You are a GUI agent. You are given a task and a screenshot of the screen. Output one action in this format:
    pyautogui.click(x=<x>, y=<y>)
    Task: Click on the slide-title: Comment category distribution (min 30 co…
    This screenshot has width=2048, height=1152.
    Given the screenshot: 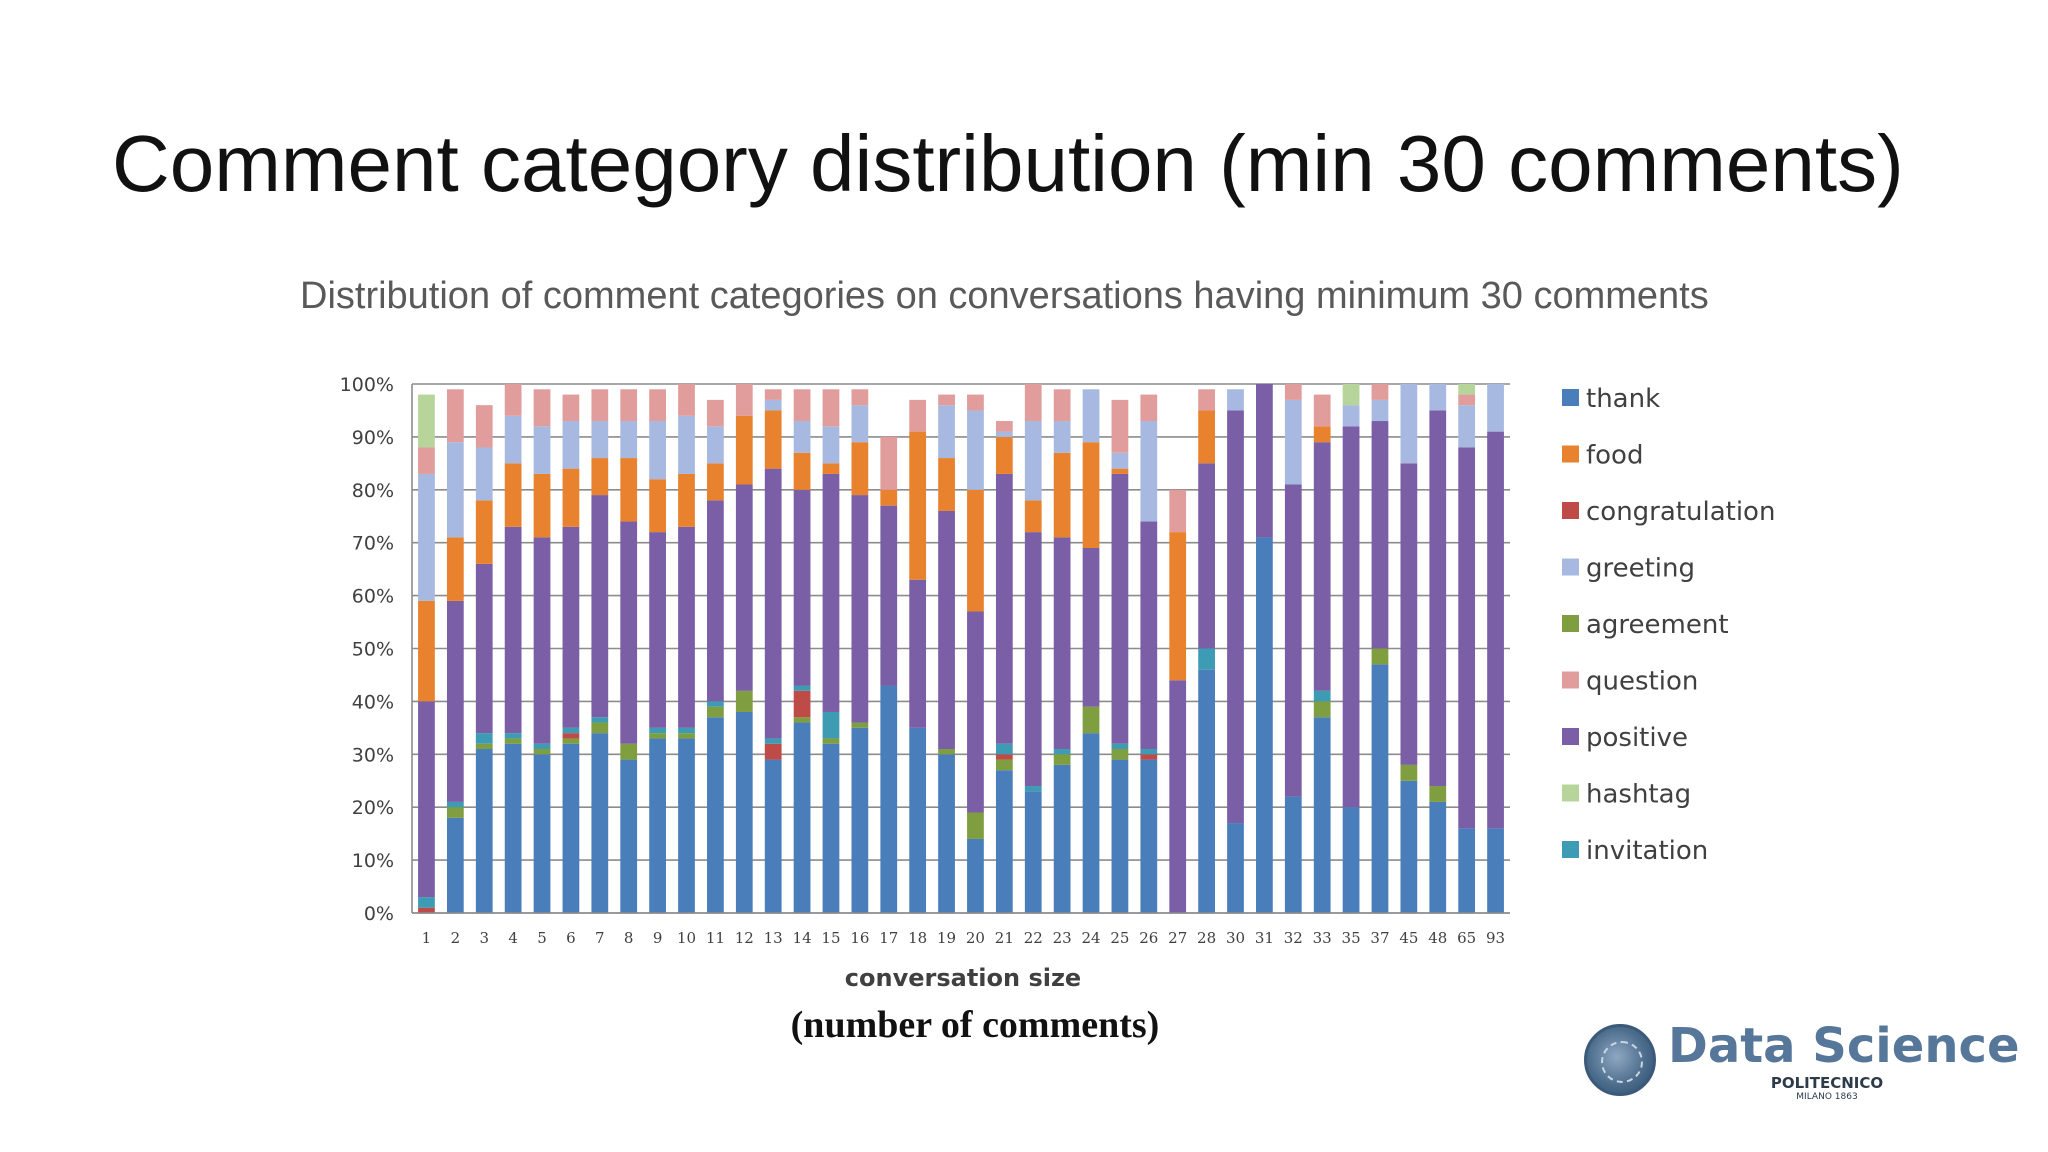 What is the action you would take?
    pyautogui.click(x=1008, y=163)
    